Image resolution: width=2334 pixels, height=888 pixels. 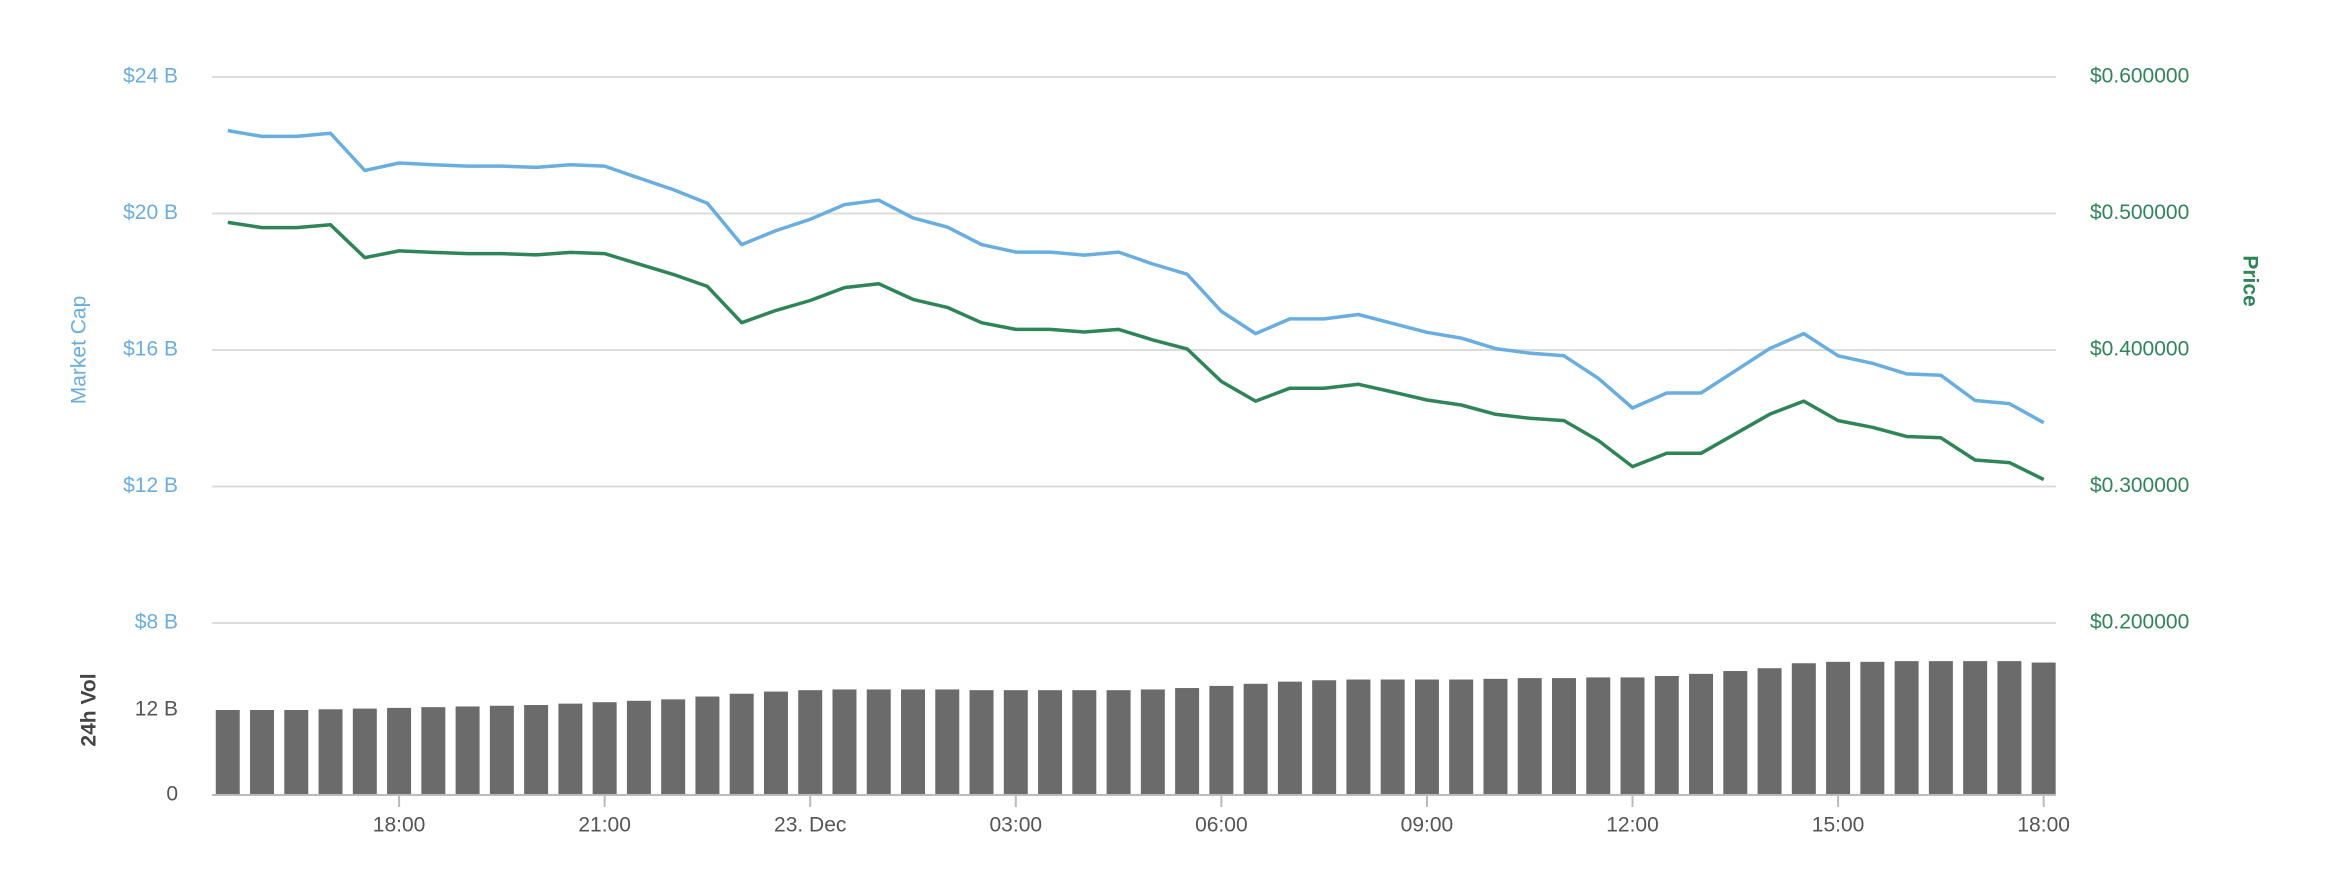 What do you see at coordinates (2139, 76) in the screenshot?
I see `y2-tick-label: $0.600000` at bounding box center [2139, 76].